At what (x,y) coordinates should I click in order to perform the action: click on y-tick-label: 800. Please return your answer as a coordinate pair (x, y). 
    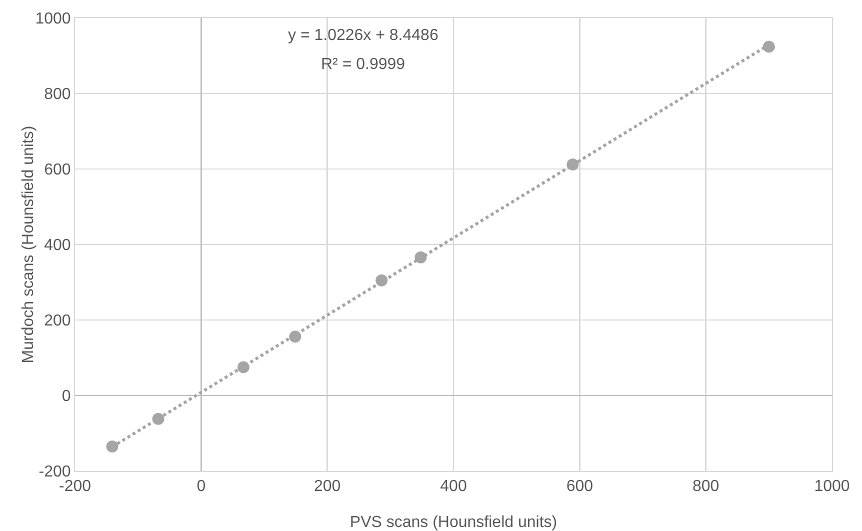
    Looking at the image, I should click on (57, 95).